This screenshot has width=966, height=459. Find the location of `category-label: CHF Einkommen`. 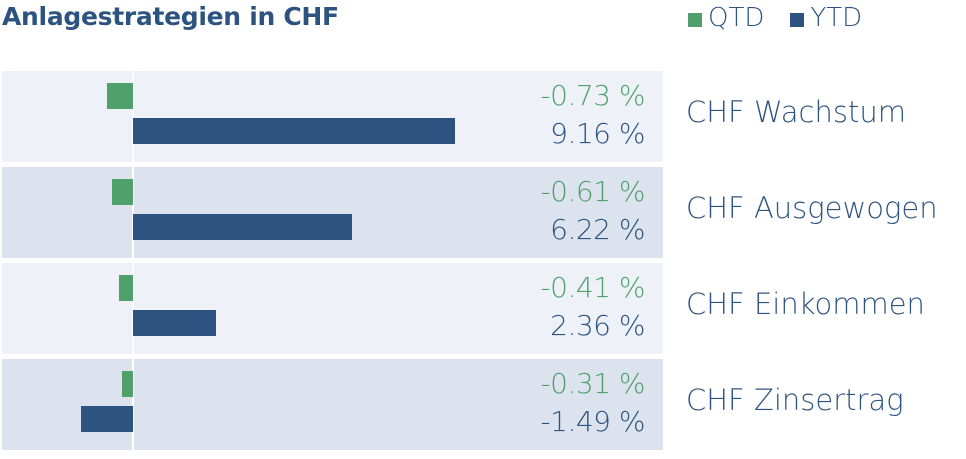

category-label: CHF Einkommen is located at coordinates (805, 304).